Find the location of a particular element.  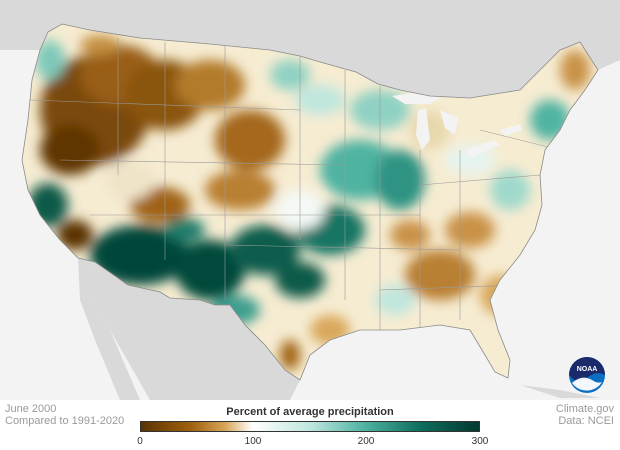

mexico-landmass is located at coordinates (196, 331).